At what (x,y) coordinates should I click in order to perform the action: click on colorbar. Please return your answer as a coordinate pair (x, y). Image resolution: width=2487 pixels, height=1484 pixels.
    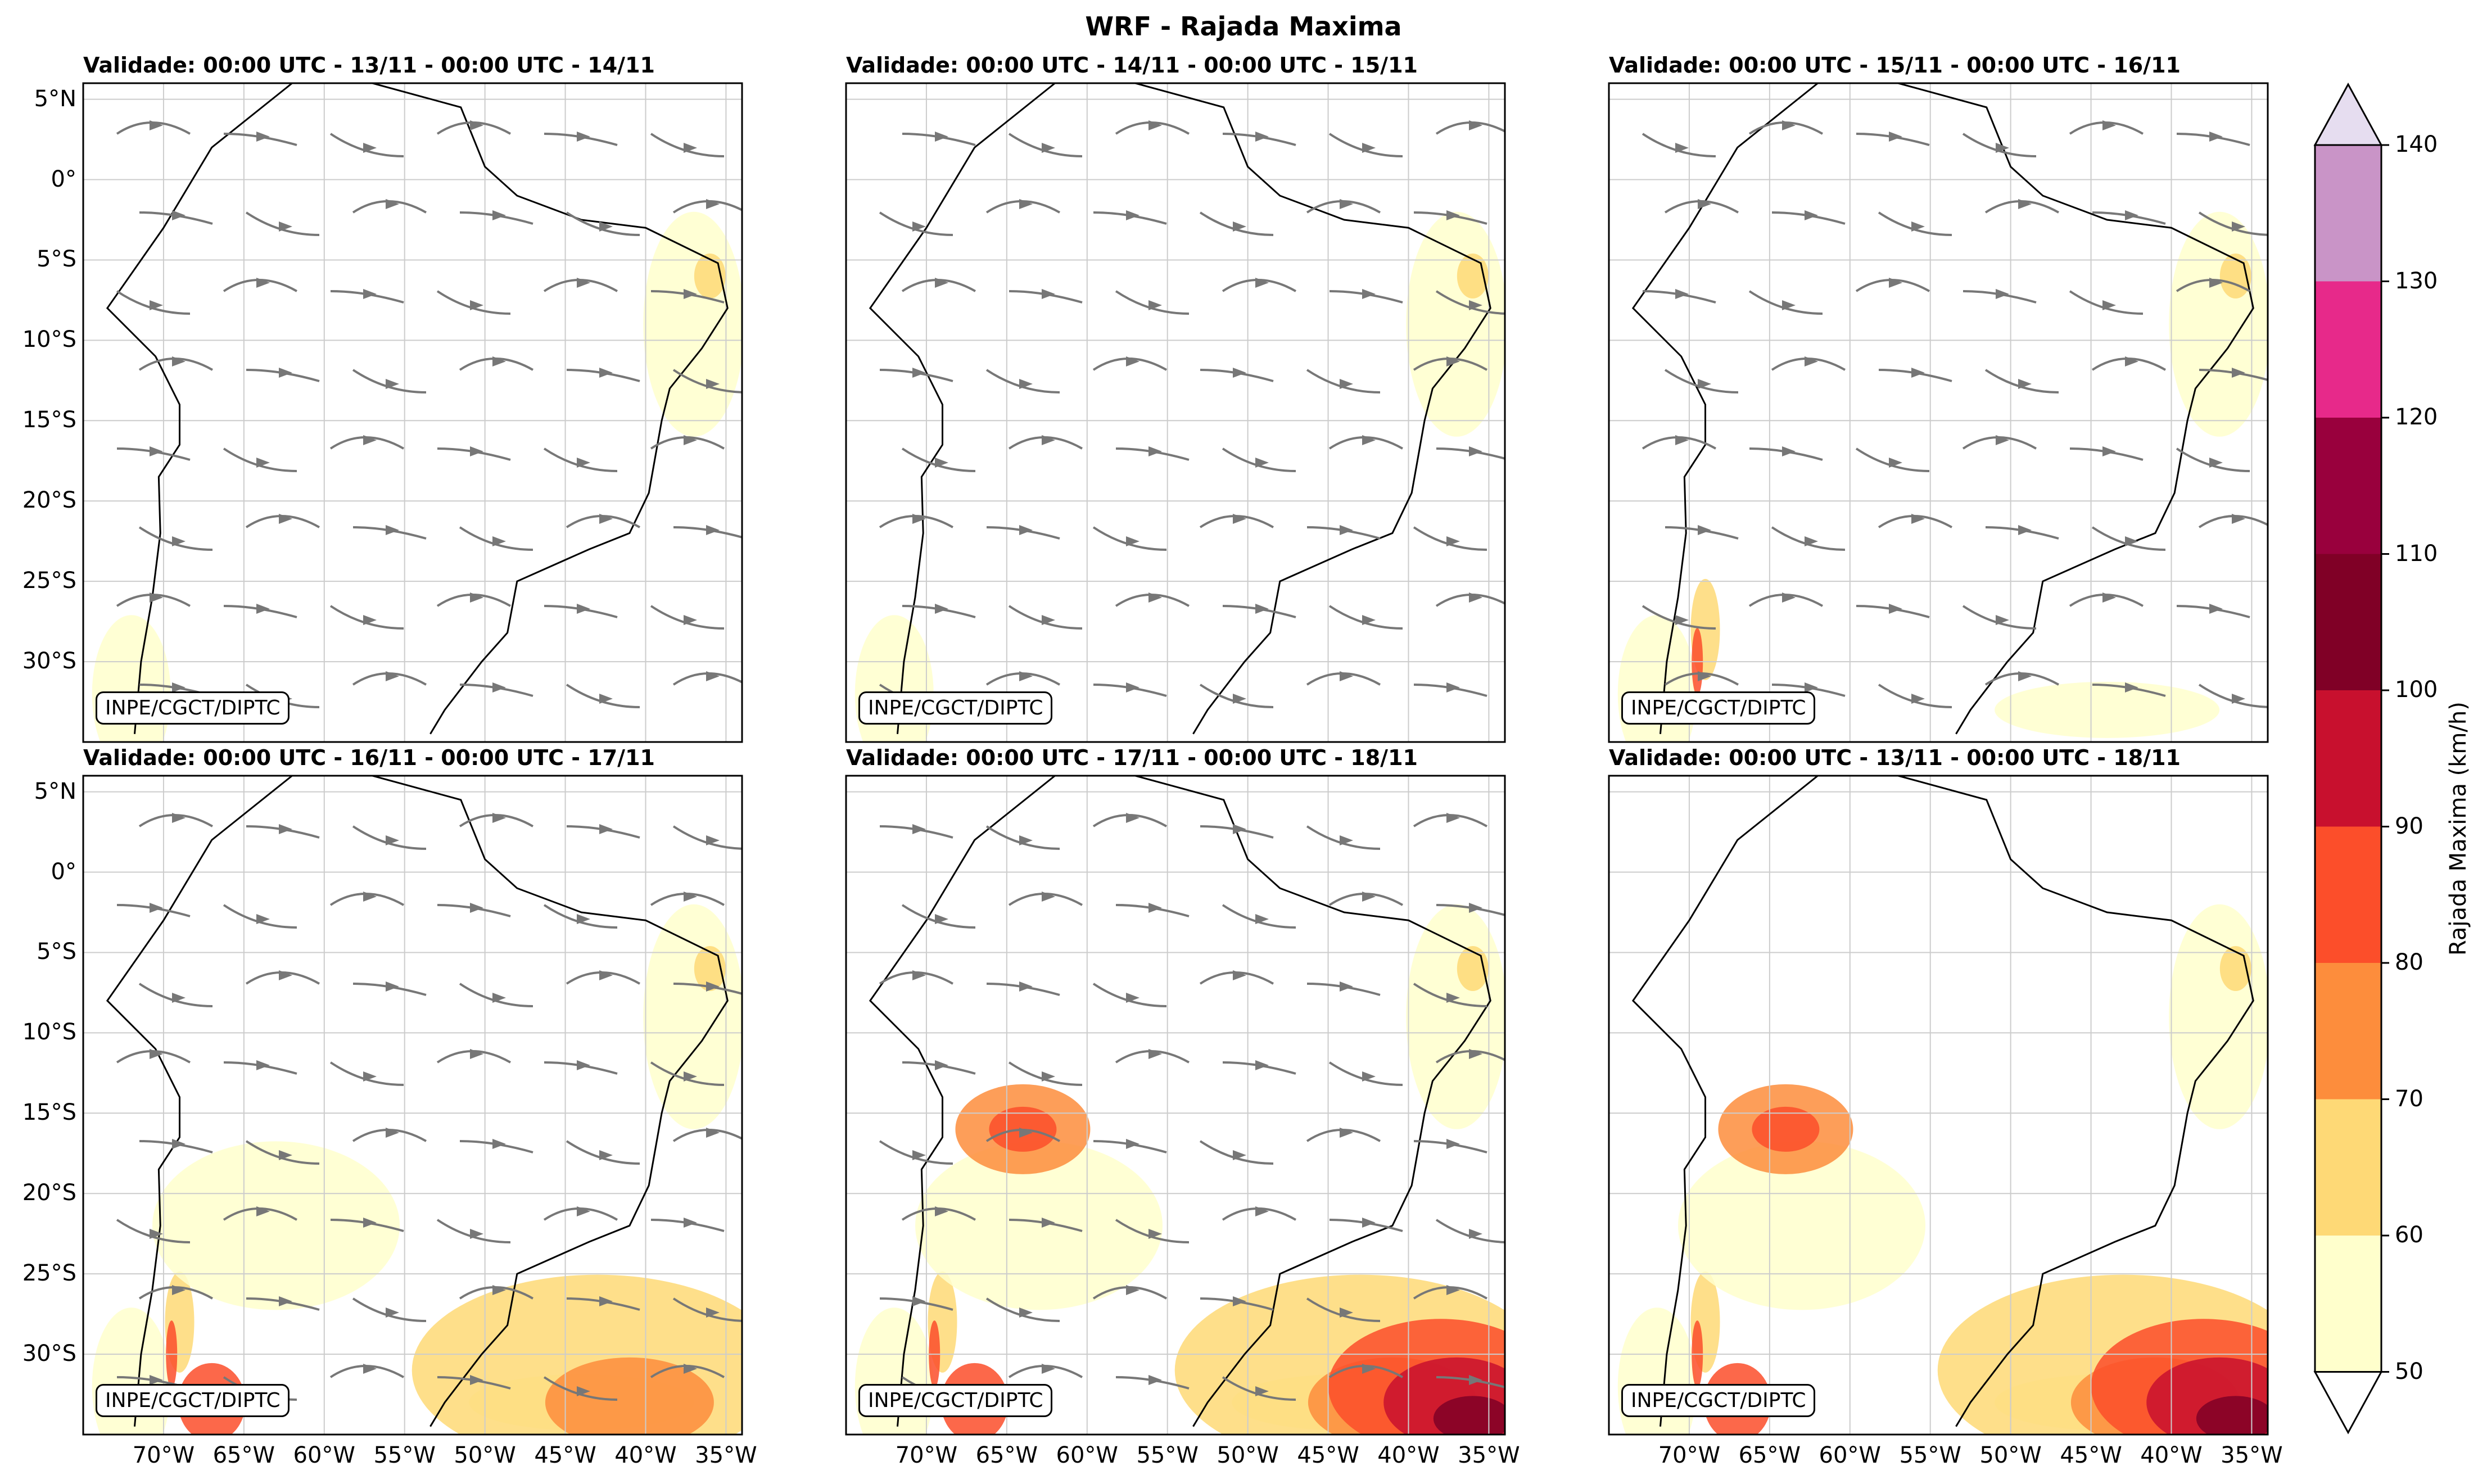
    Looking at the image, I should click on (2351, 758).